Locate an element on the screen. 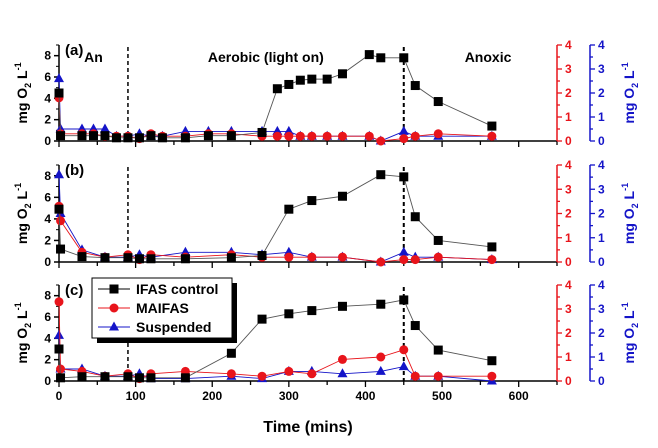 The height and width of the screenshot is (448, 658). left-y-tick-label: 4 is located at coordinates (47, 219).